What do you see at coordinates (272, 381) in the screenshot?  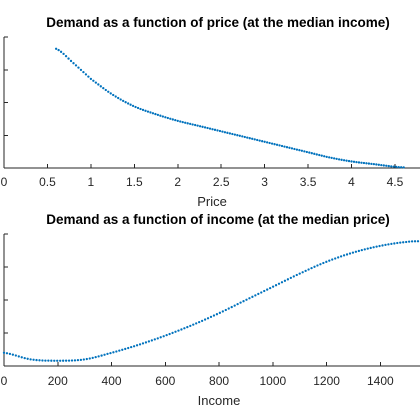 I see `x-tick-label: 1000` at bounding box center [272, 381].